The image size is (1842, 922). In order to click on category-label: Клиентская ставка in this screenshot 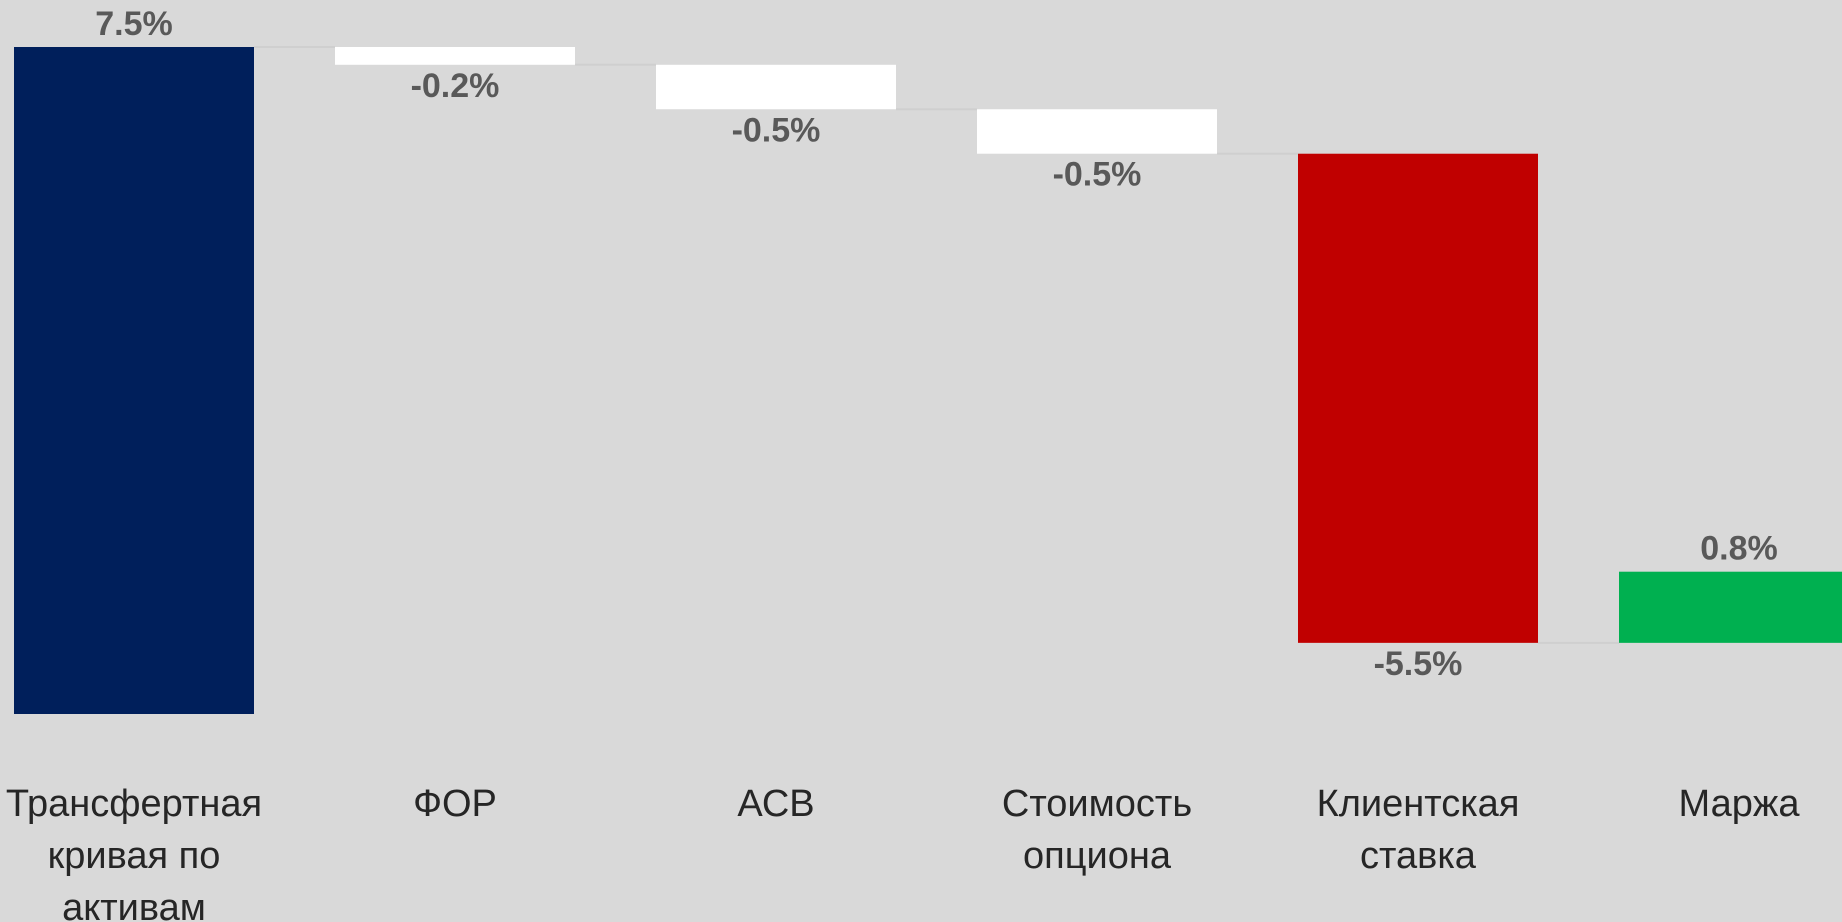, I will do `click(1418, 830)`.